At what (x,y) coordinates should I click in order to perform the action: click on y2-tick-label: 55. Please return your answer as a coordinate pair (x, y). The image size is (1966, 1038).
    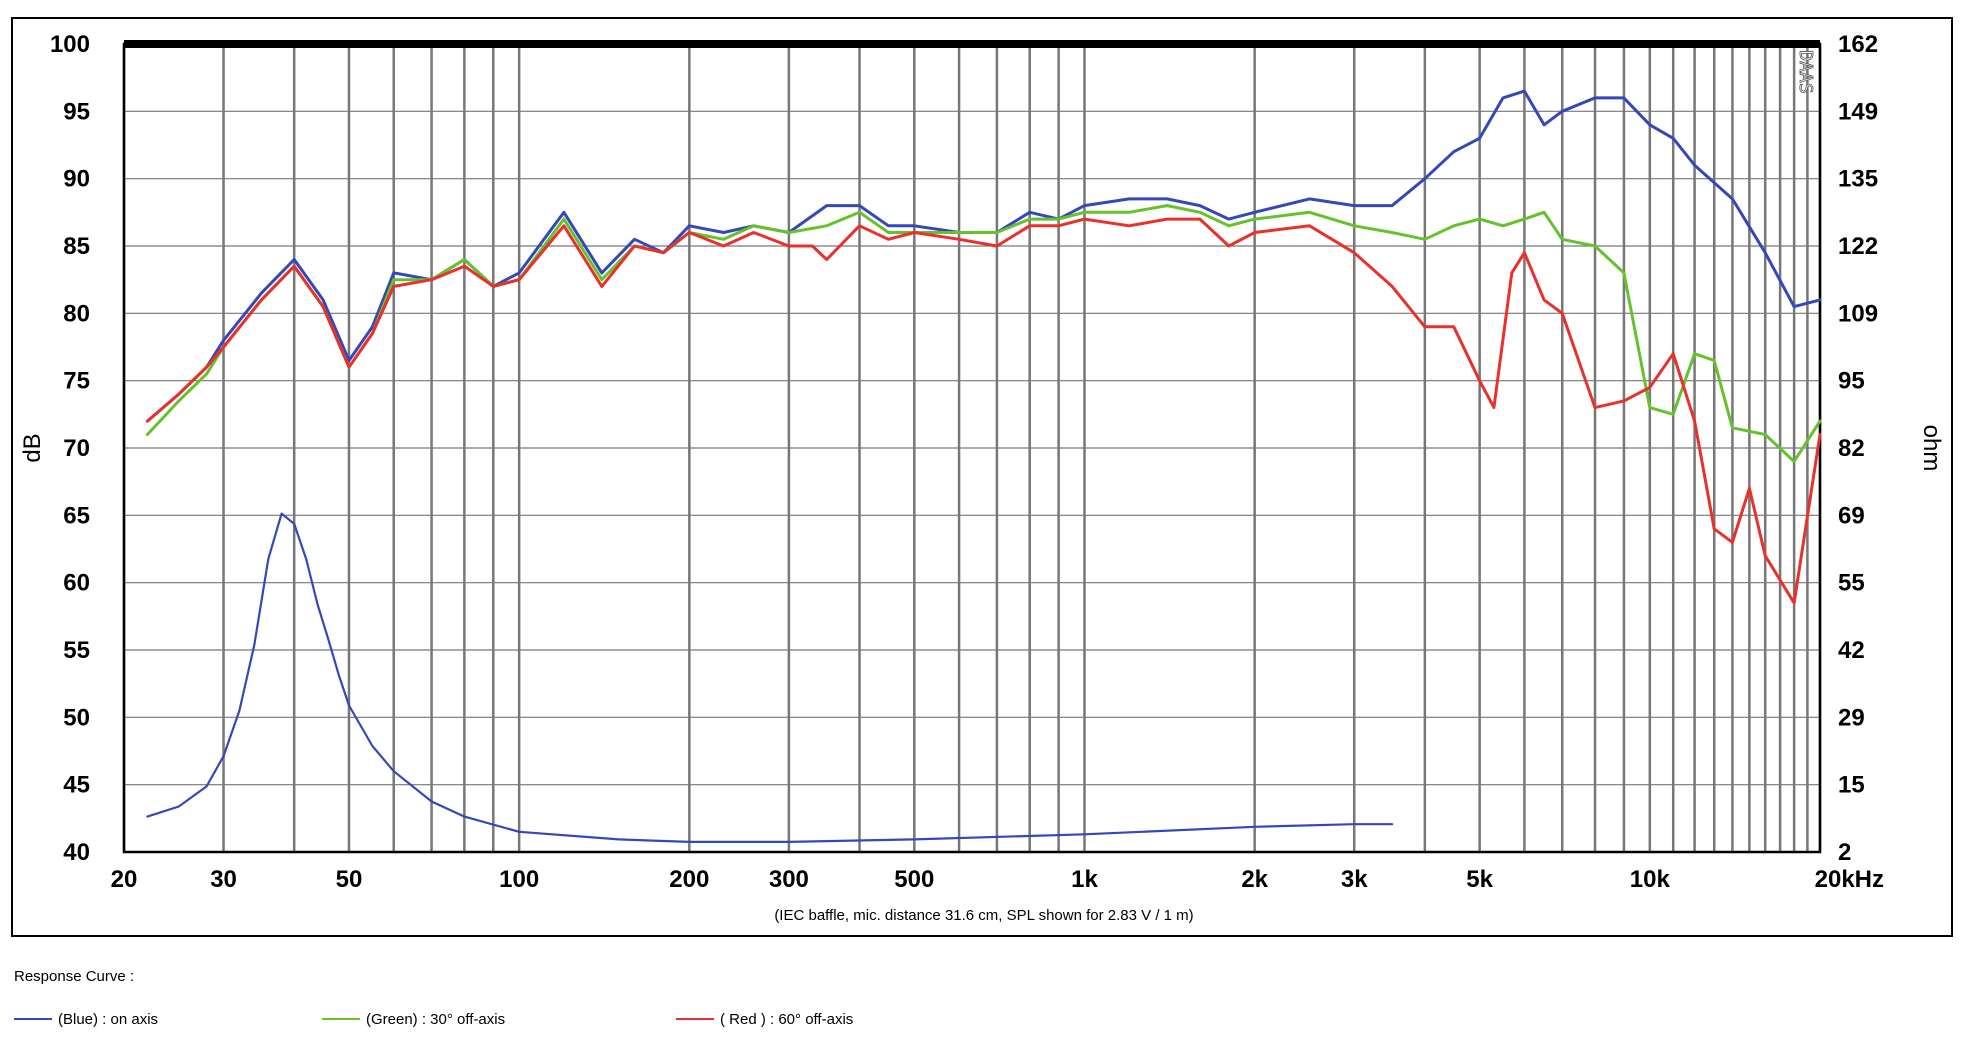
    Looking at the image, I should click on (1851, 583).